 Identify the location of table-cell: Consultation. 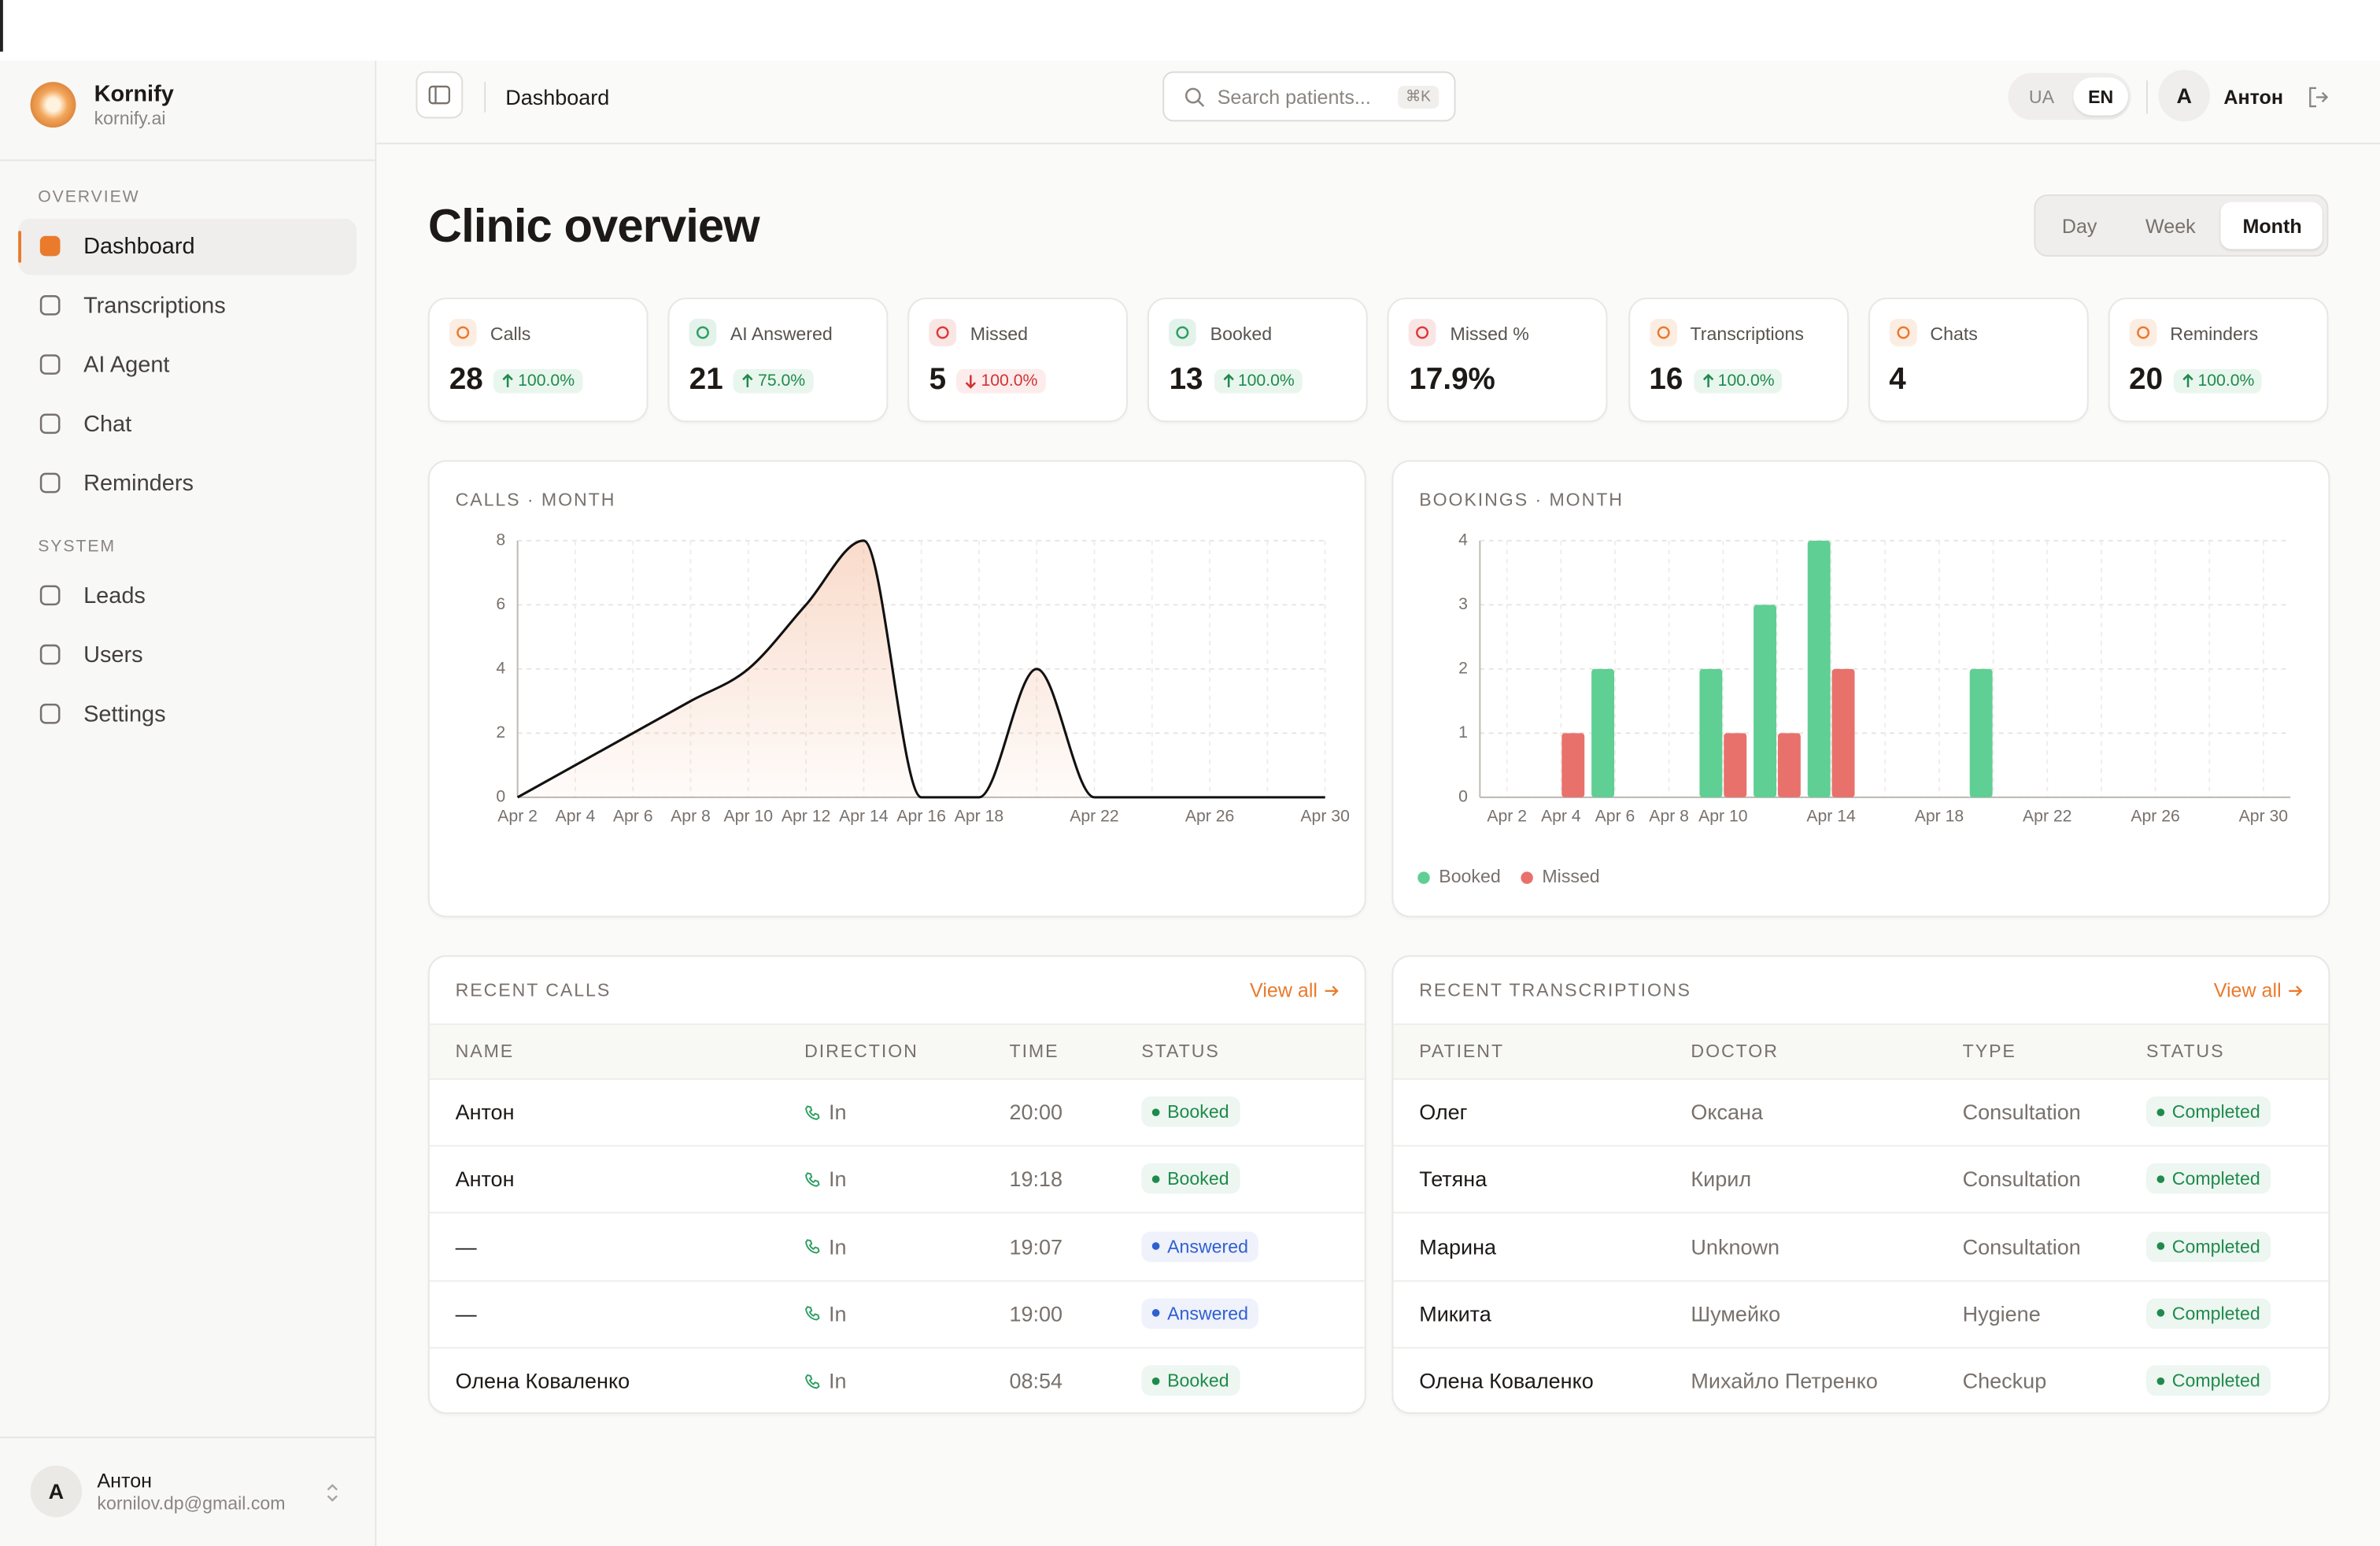
(2022, 1112).